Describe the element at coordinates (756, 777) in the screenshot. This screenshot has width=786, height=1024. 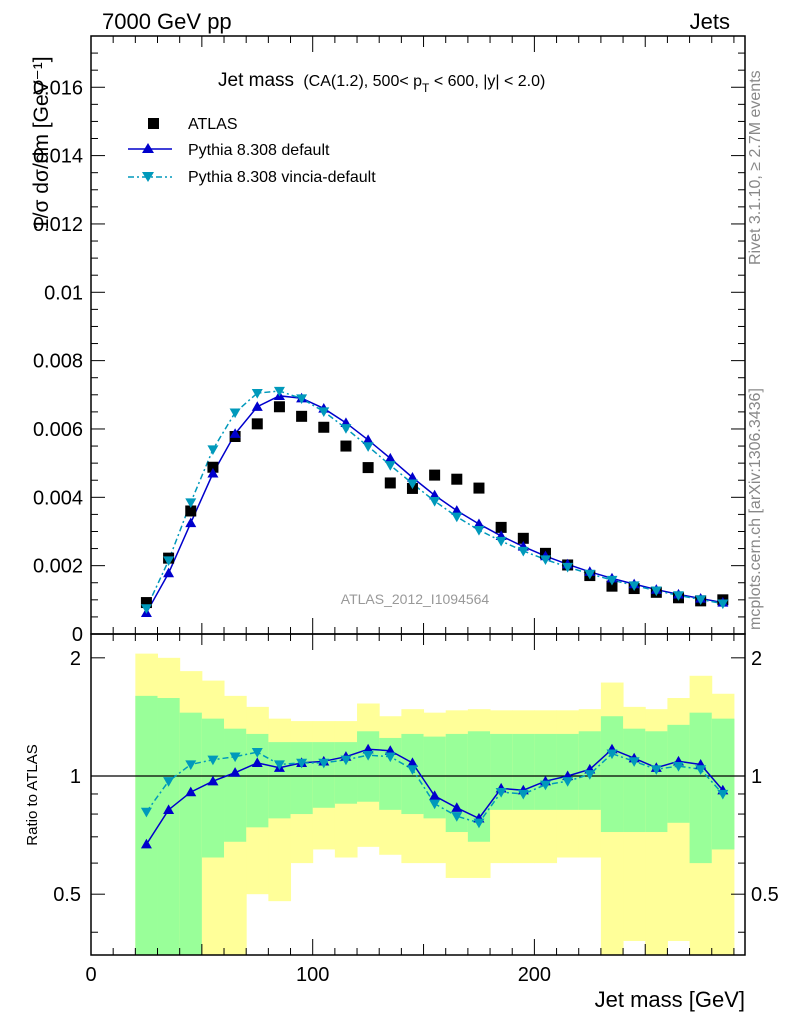
I see `ratio-y-tick-label-right: 1` at that location.